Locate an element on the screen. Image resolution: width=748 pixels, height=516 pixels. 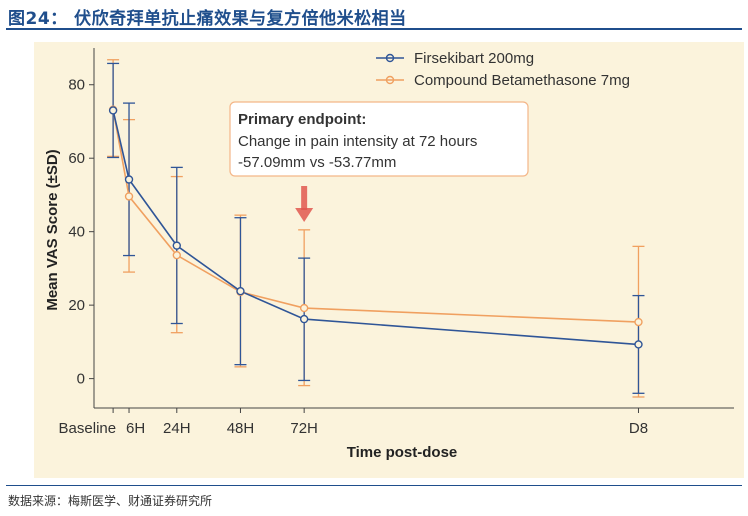
primary-endpoint-arrow-icon is located at coordinates (304, 204).